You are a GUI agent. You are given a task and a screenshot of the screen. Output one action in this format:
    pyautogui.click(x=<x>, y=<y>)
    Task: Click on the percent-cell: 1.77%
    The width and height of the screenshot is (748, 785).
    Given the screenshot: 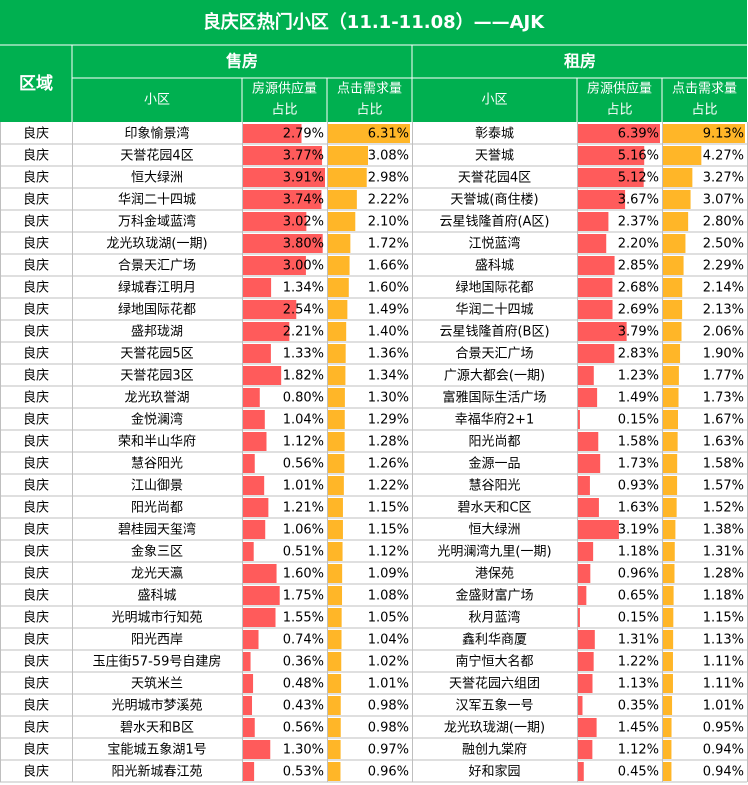 What is the action you would take?
    pyautogui.click(x=723, y=376)
    